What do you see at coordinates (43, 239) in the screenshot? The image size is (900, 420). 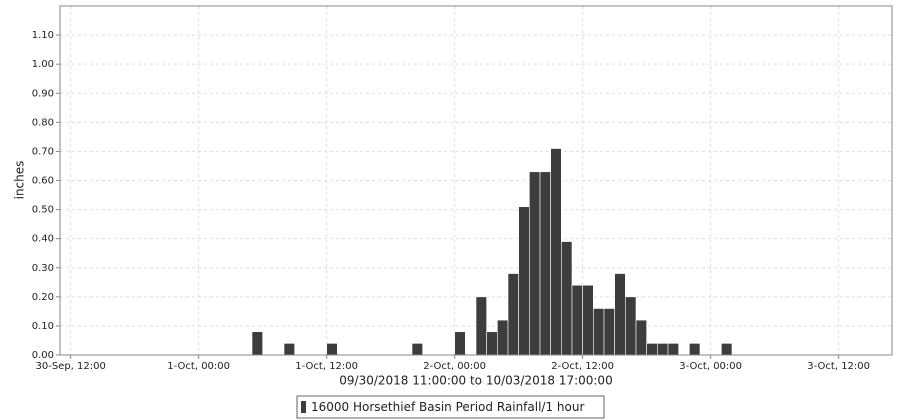 I see `y-tick-label: 0.40` at bounding box center [43, 239].